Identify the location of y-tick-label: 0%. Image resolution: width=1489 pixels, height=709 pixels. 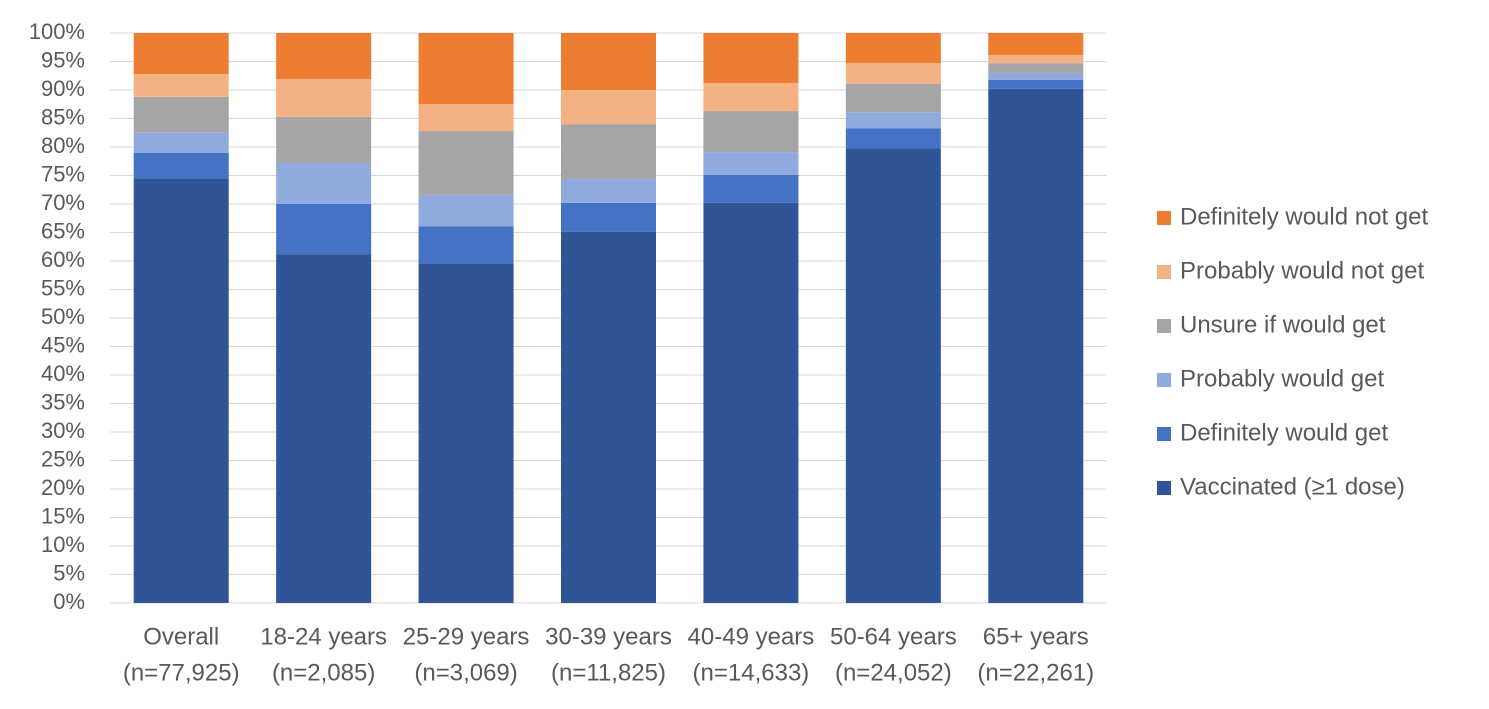
(69, 601).